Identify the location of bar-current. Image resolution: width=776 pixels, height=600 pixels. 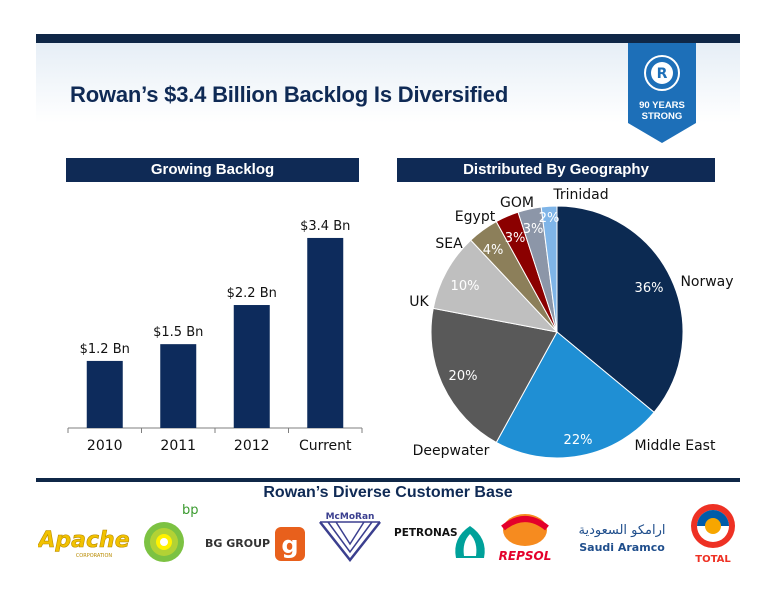
(325, 332).